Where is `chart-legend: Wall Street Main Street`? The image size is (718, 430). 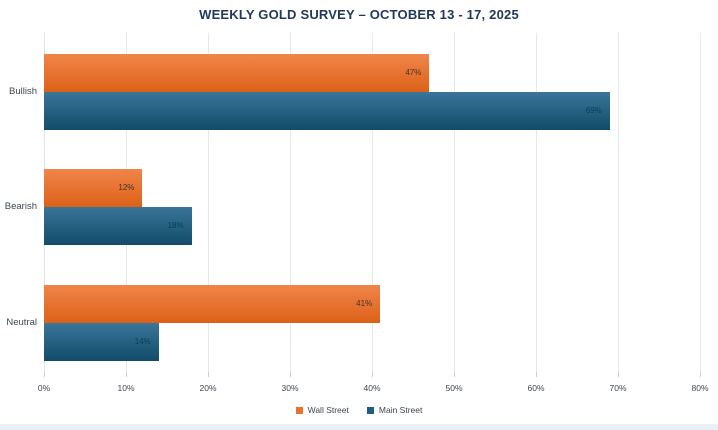 chart-legend: Wall Street Main Street is located at coordinates (359, 410).